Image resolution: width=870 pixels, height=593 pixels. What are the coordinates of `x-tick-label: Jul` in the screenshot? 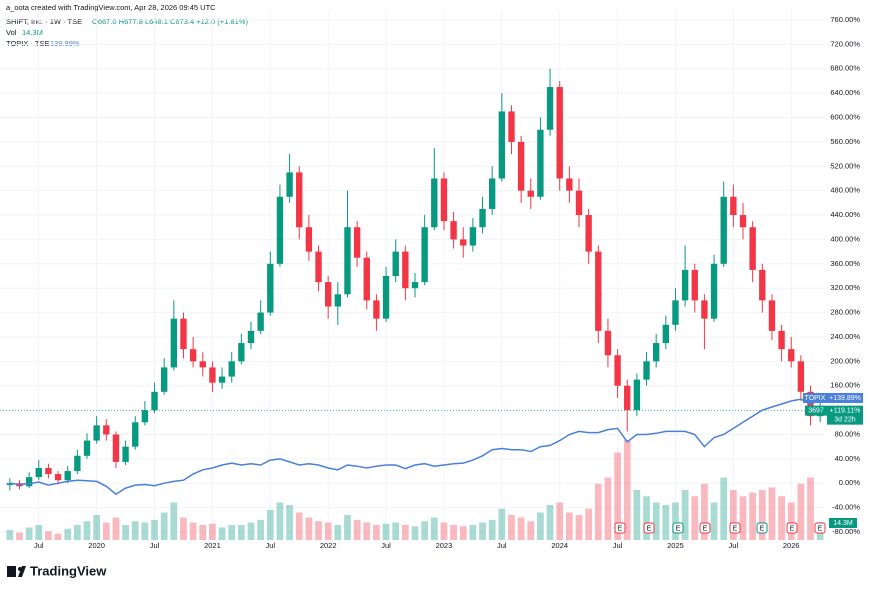 It's located at (618, 545).